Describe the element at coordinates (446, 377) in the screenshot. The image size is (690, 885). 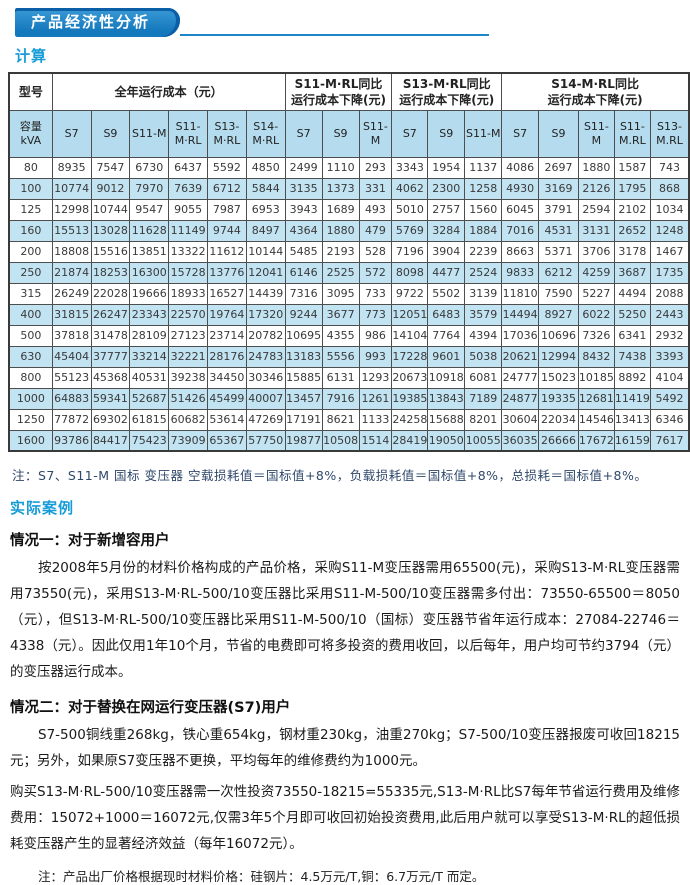
I see `data-cell: 10918` at that location.